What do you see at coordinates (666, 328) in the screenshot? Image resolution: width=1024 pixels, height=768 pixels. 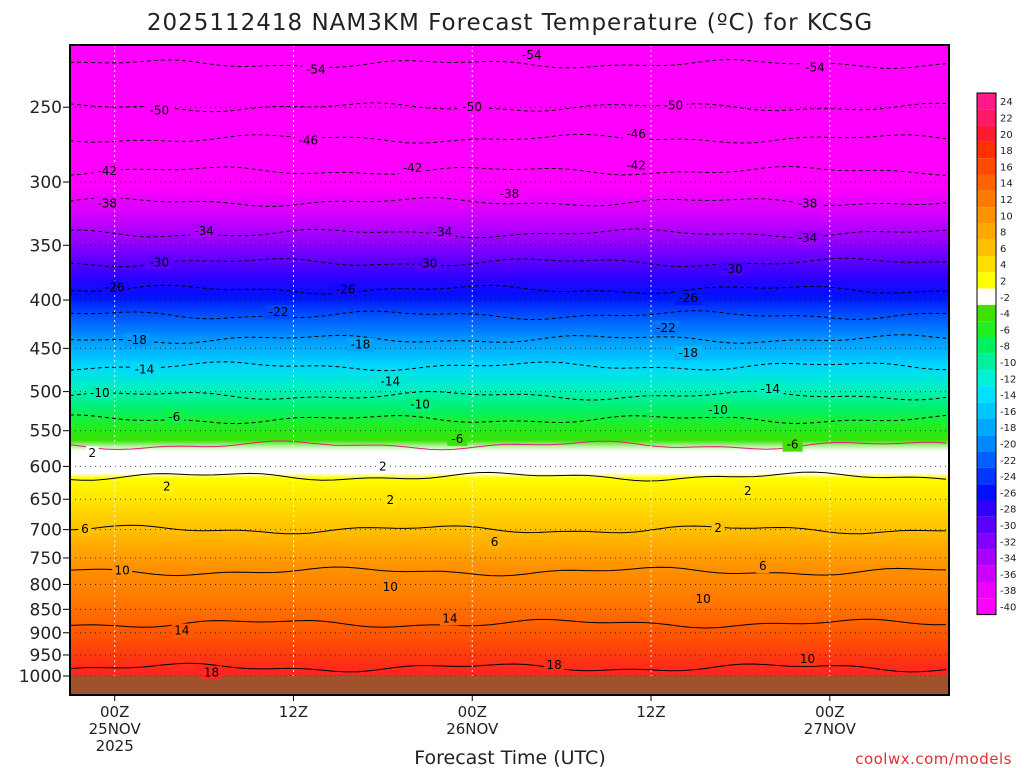 I see `contour-label: -22` at bounding box center [666, 328].